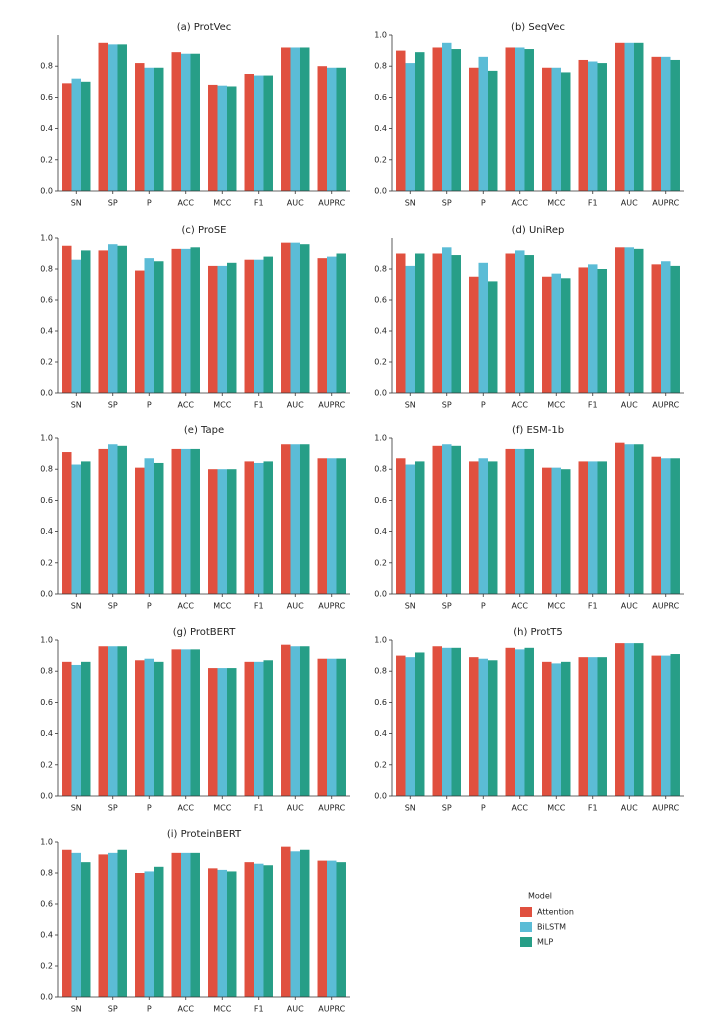 This screenshot has width=716, height=1030. I want to click on chart-title: (c) ProSE, so click(203, 230).